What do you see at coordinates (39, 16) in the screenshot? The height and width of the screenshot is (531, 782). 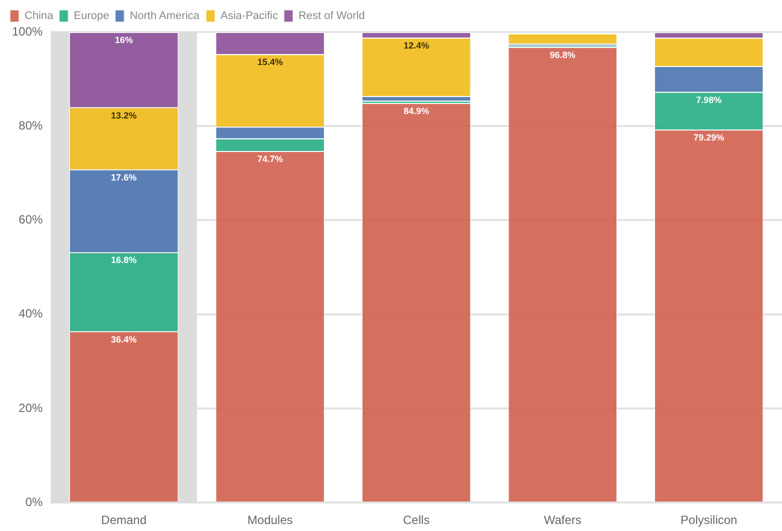 I see `legend-label: China` at bounding box center [39, 16].